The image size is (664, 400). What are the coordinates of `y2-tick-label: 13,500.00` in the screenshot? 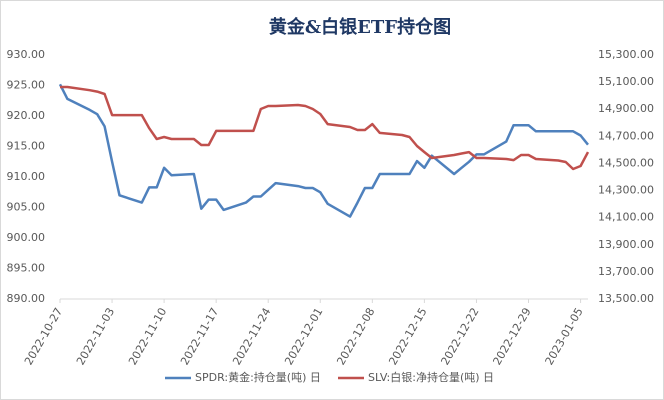 It's located at (626, 298).